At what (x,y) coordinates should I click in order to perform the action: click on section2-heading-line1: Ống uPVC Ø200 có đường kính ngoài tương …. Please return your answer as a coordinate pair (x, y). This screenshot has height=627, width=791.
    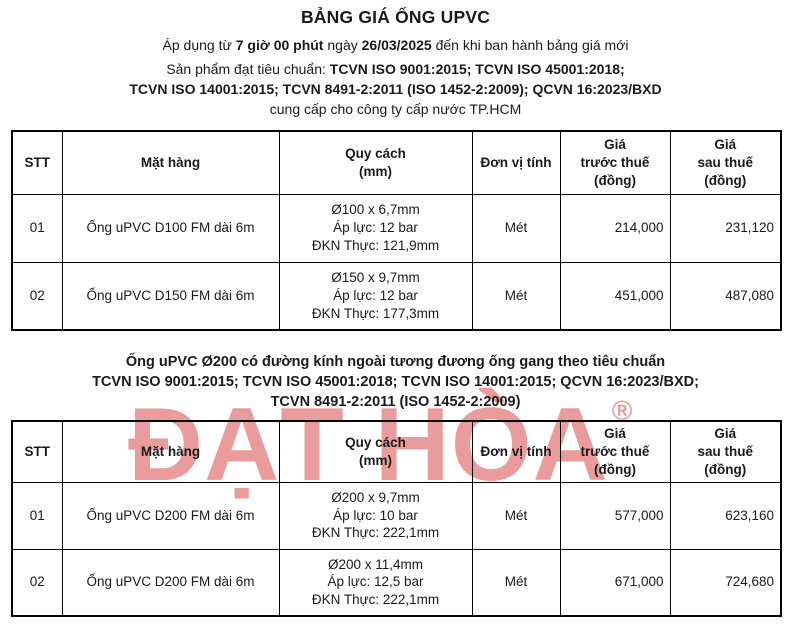
    Looking at the image, I should click on (395, 362).